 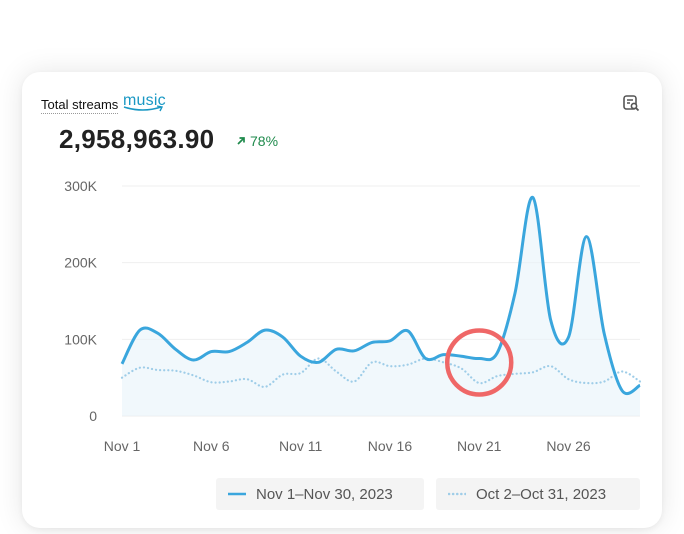 What do you see at coordinates (264, 141) in the screenshot?
I see `change-percent: 78%` at bounding box center [264, 141].